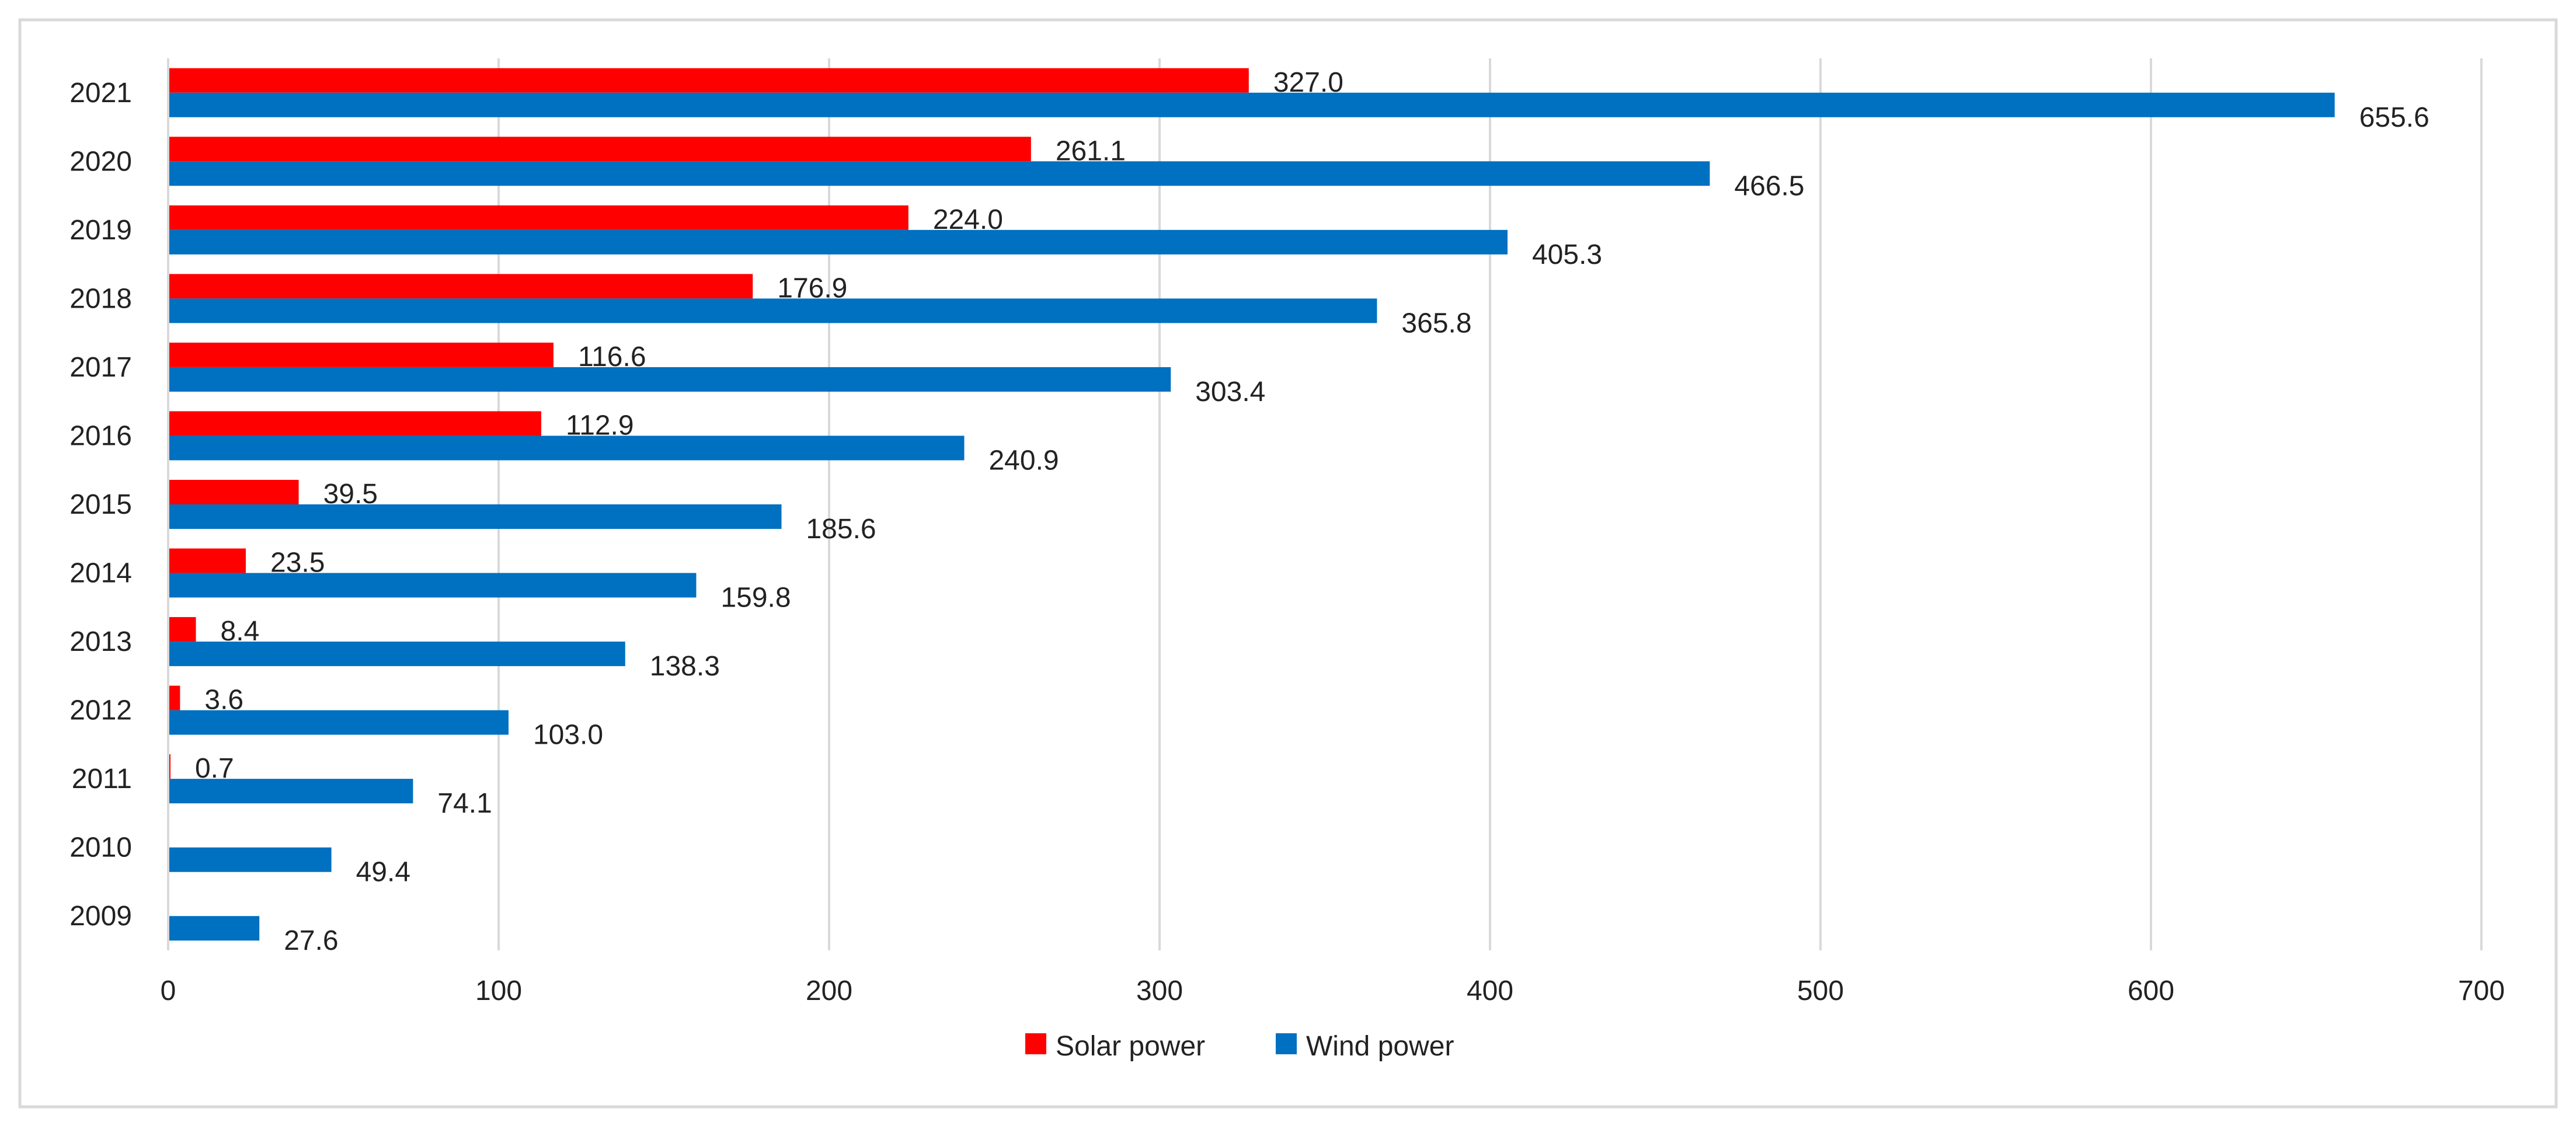 The image size is (2576, 1129). What do you see at coordinates (841, 529) in the screenshot?
I see `wind-data-label: 185.6` at bounding box center [841, 529].